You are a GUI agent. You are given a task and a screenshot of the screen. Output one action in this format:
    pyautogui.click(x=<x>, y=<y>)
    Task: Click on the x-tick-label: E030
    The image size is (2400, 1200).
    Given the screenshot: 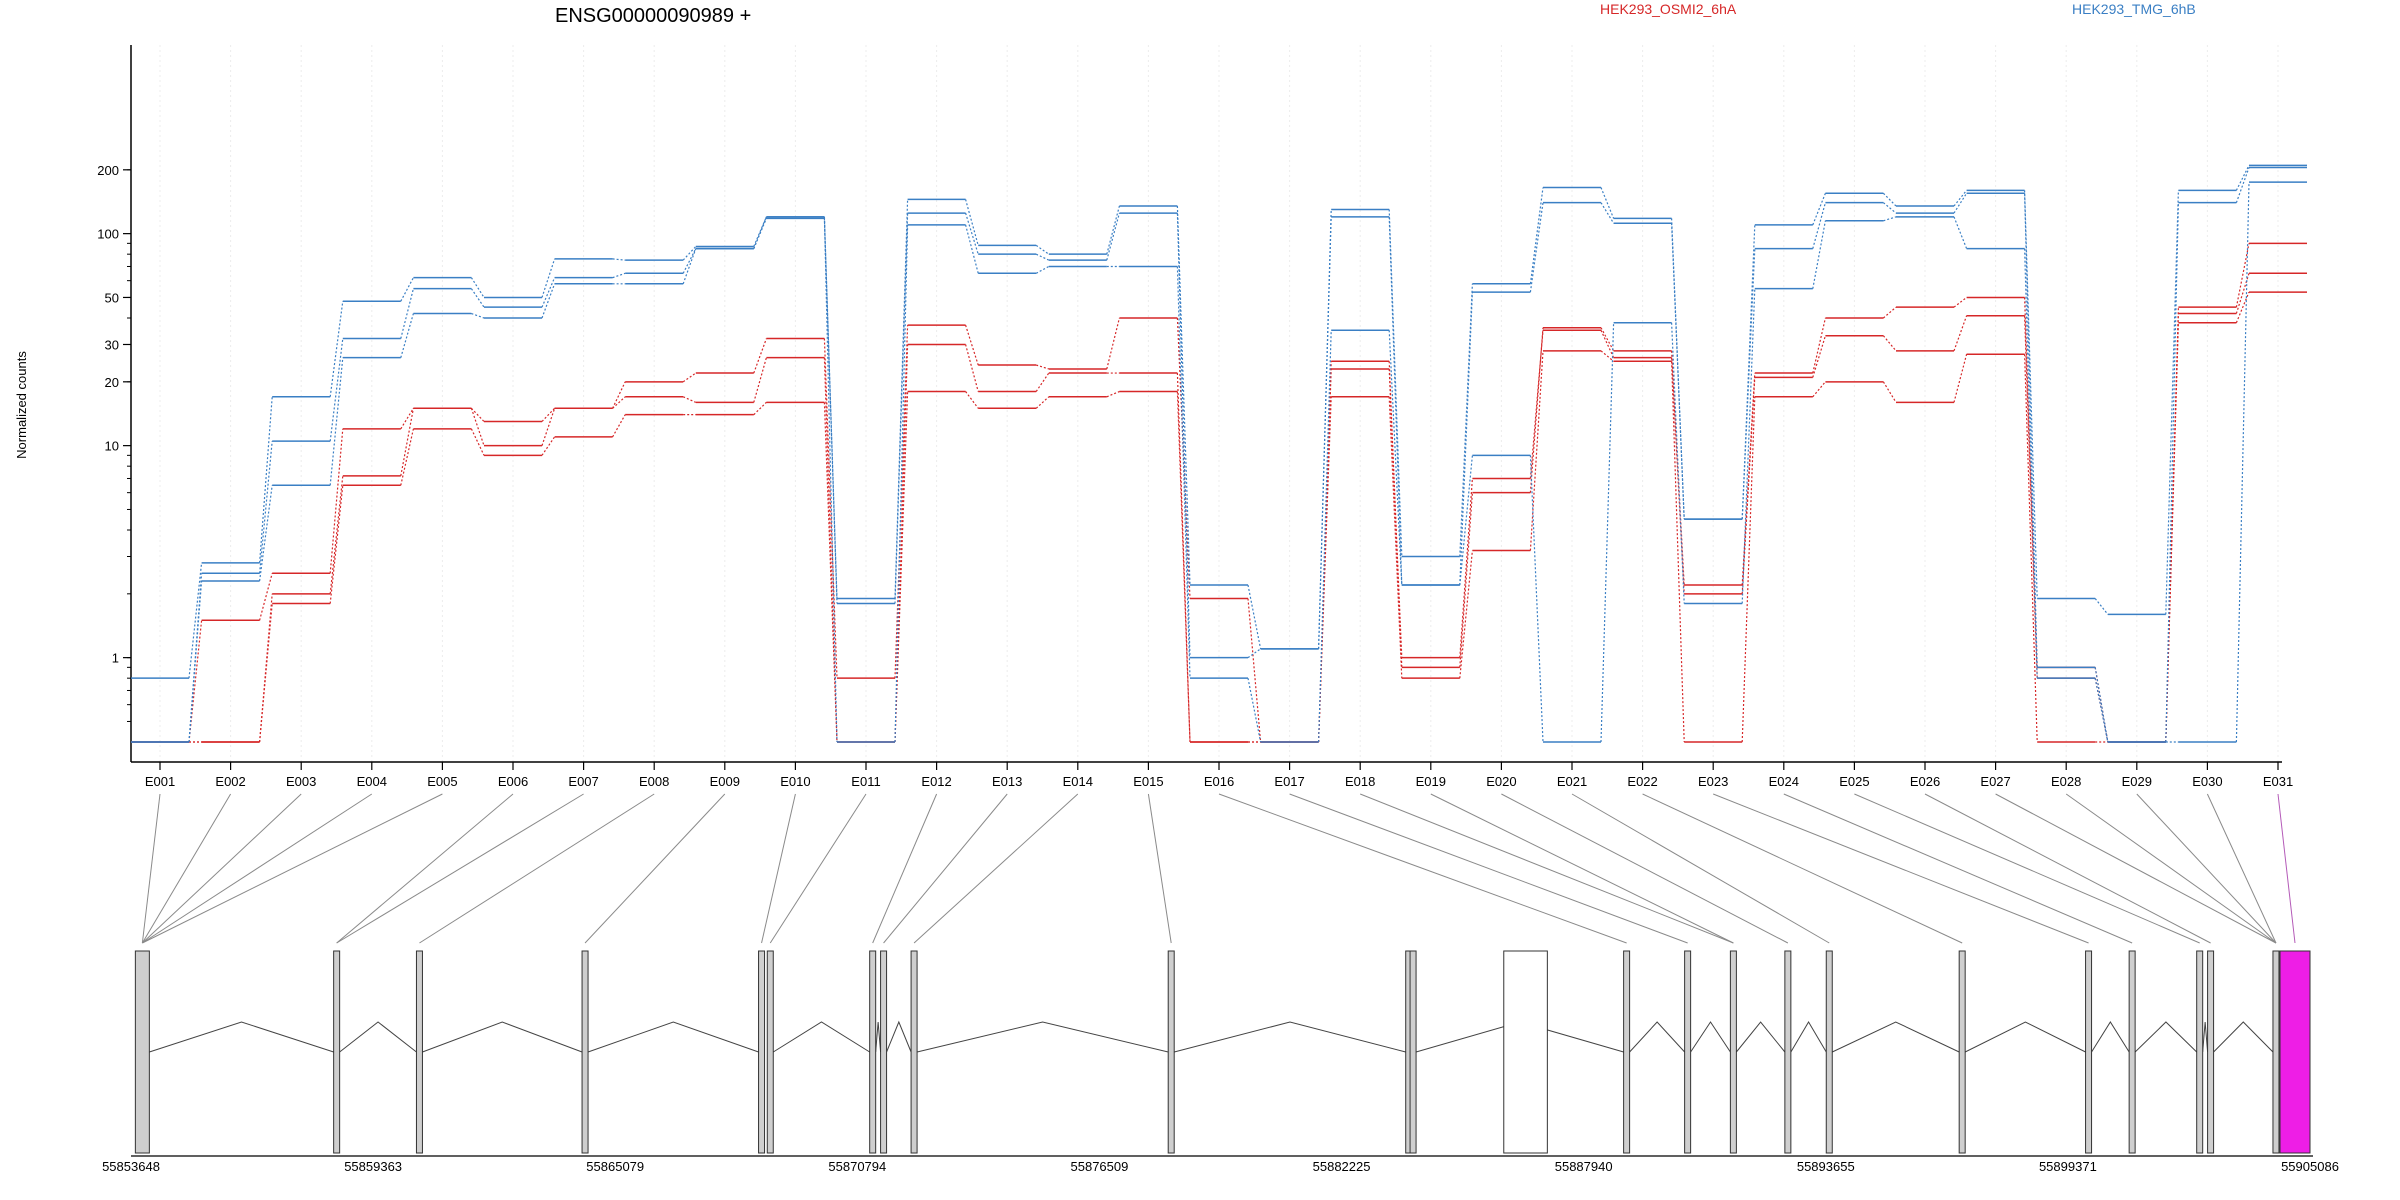 What is the action you would take?
    pyautogui.click(x=2207, y=781)
    